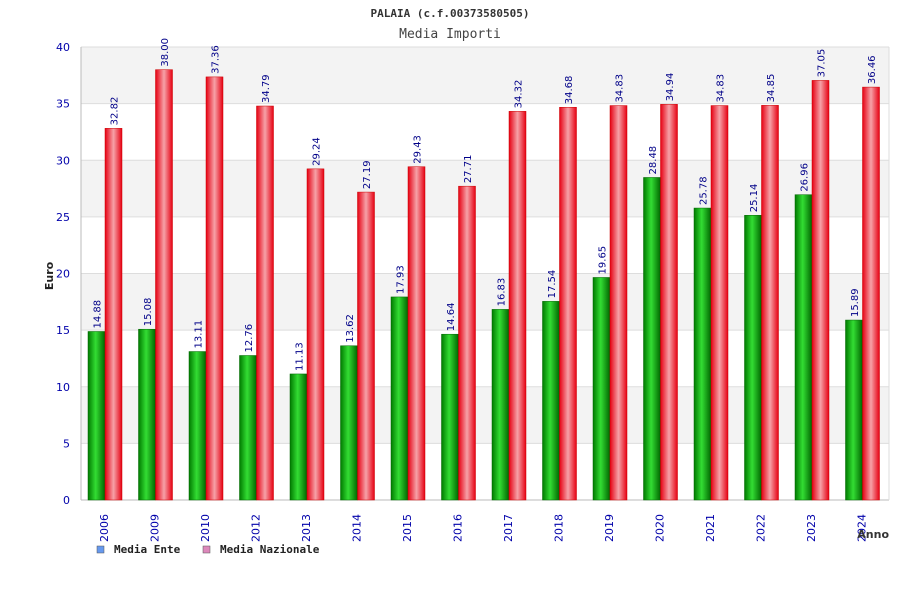  I want to click on bar-value-label: 17.54, so click(552, 284).